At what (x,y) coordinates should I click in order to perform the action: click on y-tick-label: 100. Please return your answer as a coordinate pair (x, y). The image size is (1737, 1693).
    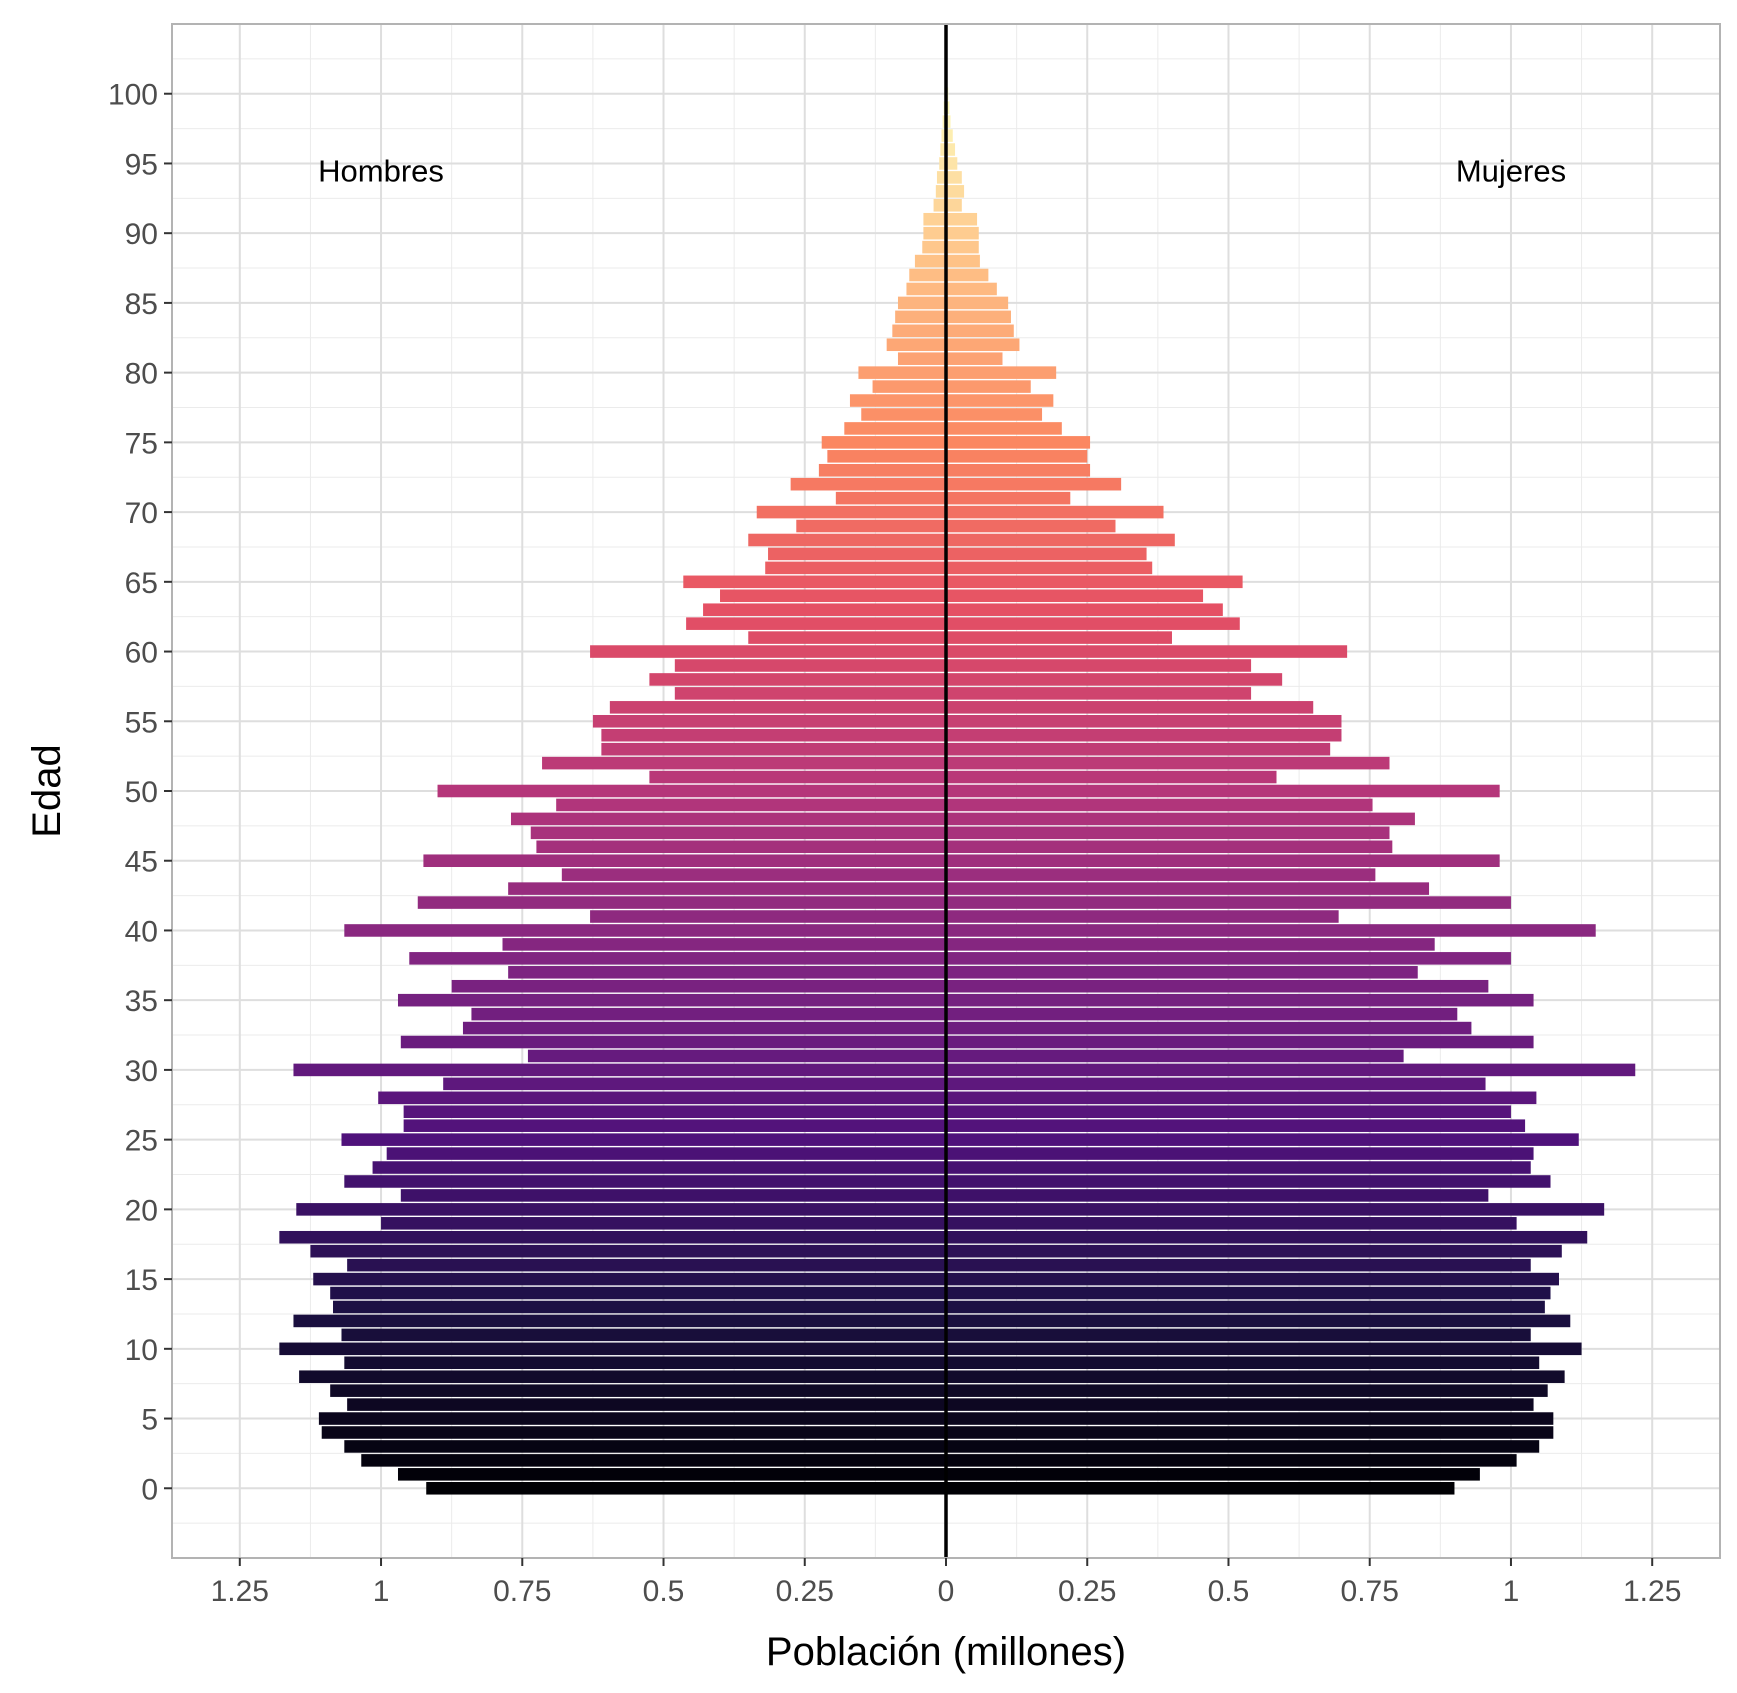
    Looking at the image, I should click on (133, 95).